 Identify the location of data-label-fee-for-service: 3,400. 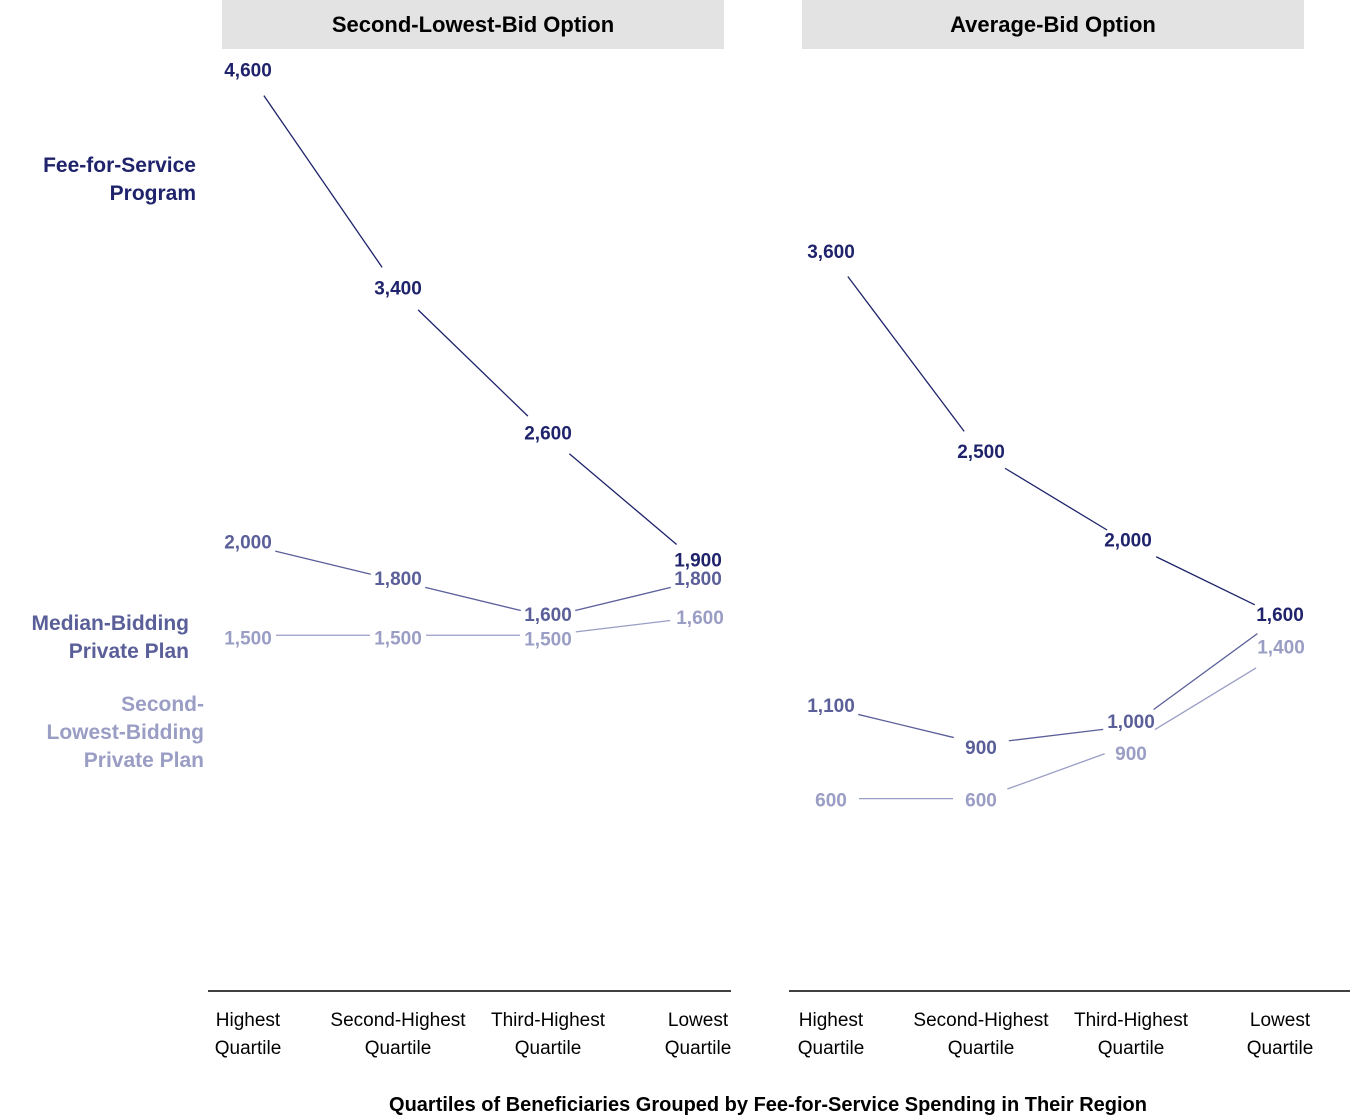
(398, 288).